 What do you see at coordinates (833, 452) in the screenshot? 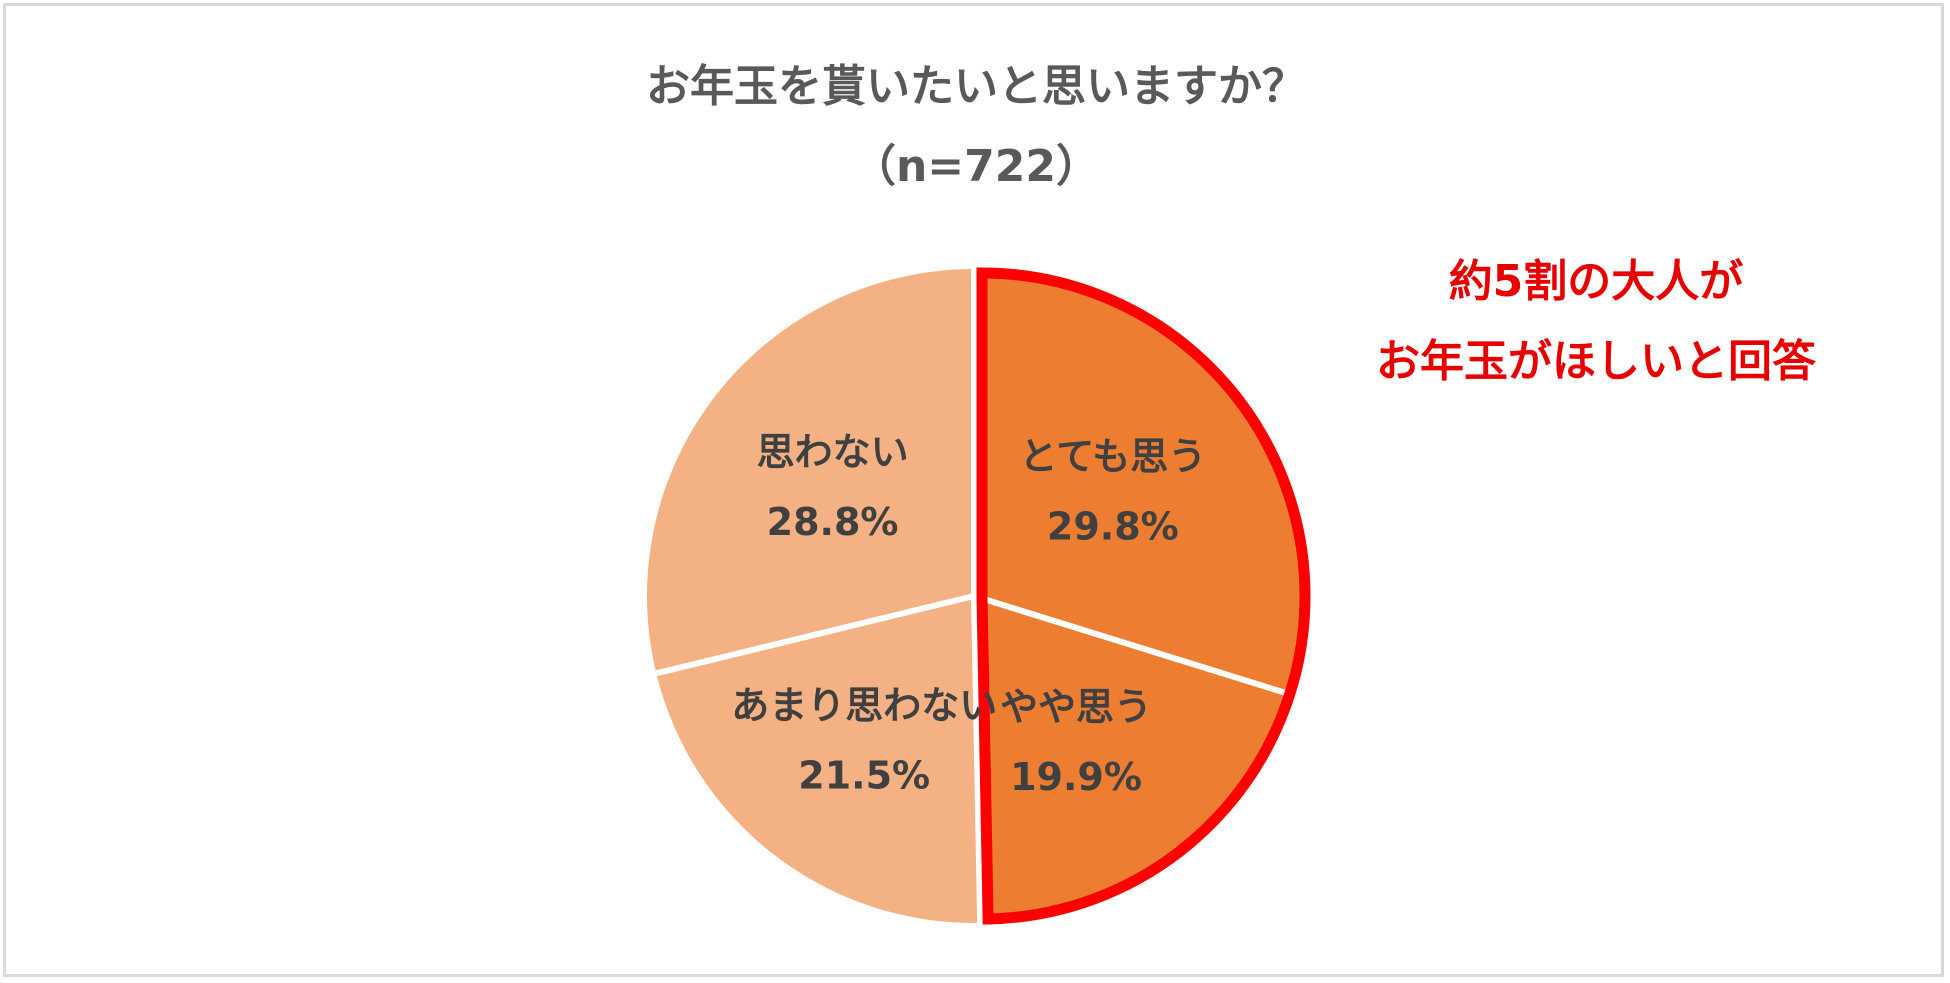
I see `slice-label-4: 思わない` at bounding box center [833, 452].